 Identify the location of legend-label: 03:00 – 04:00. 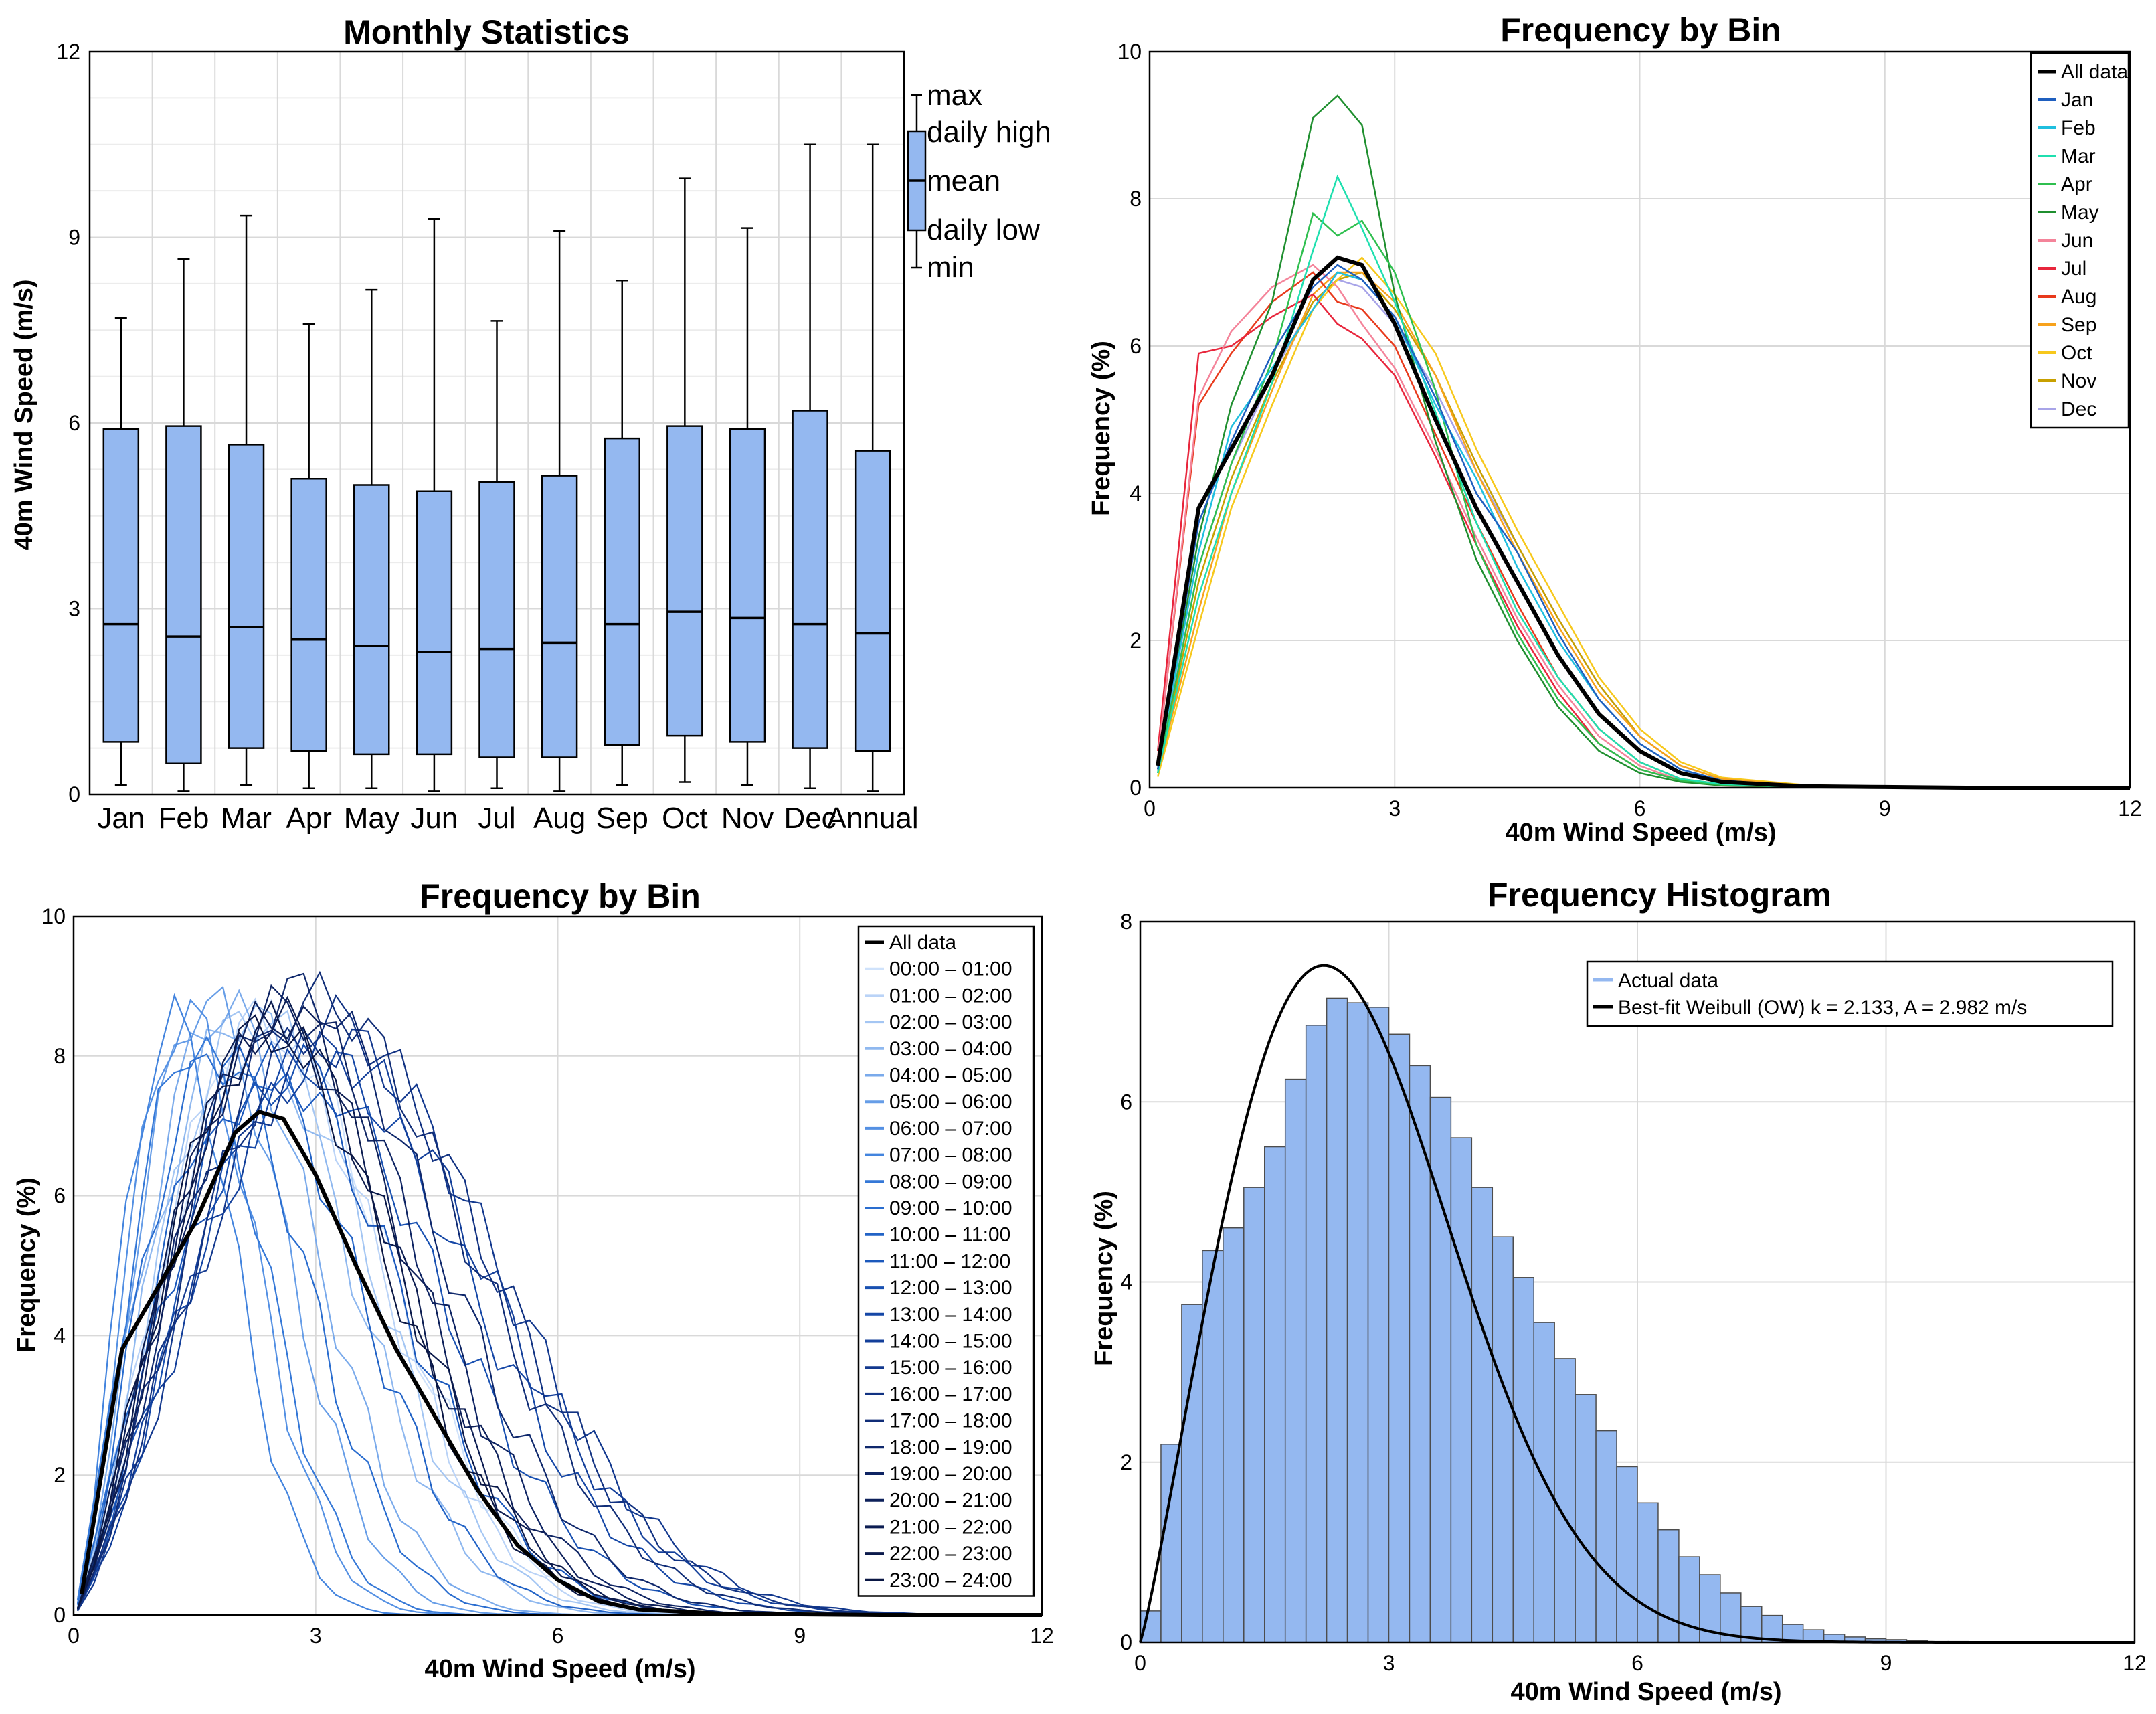
(950, 1049).